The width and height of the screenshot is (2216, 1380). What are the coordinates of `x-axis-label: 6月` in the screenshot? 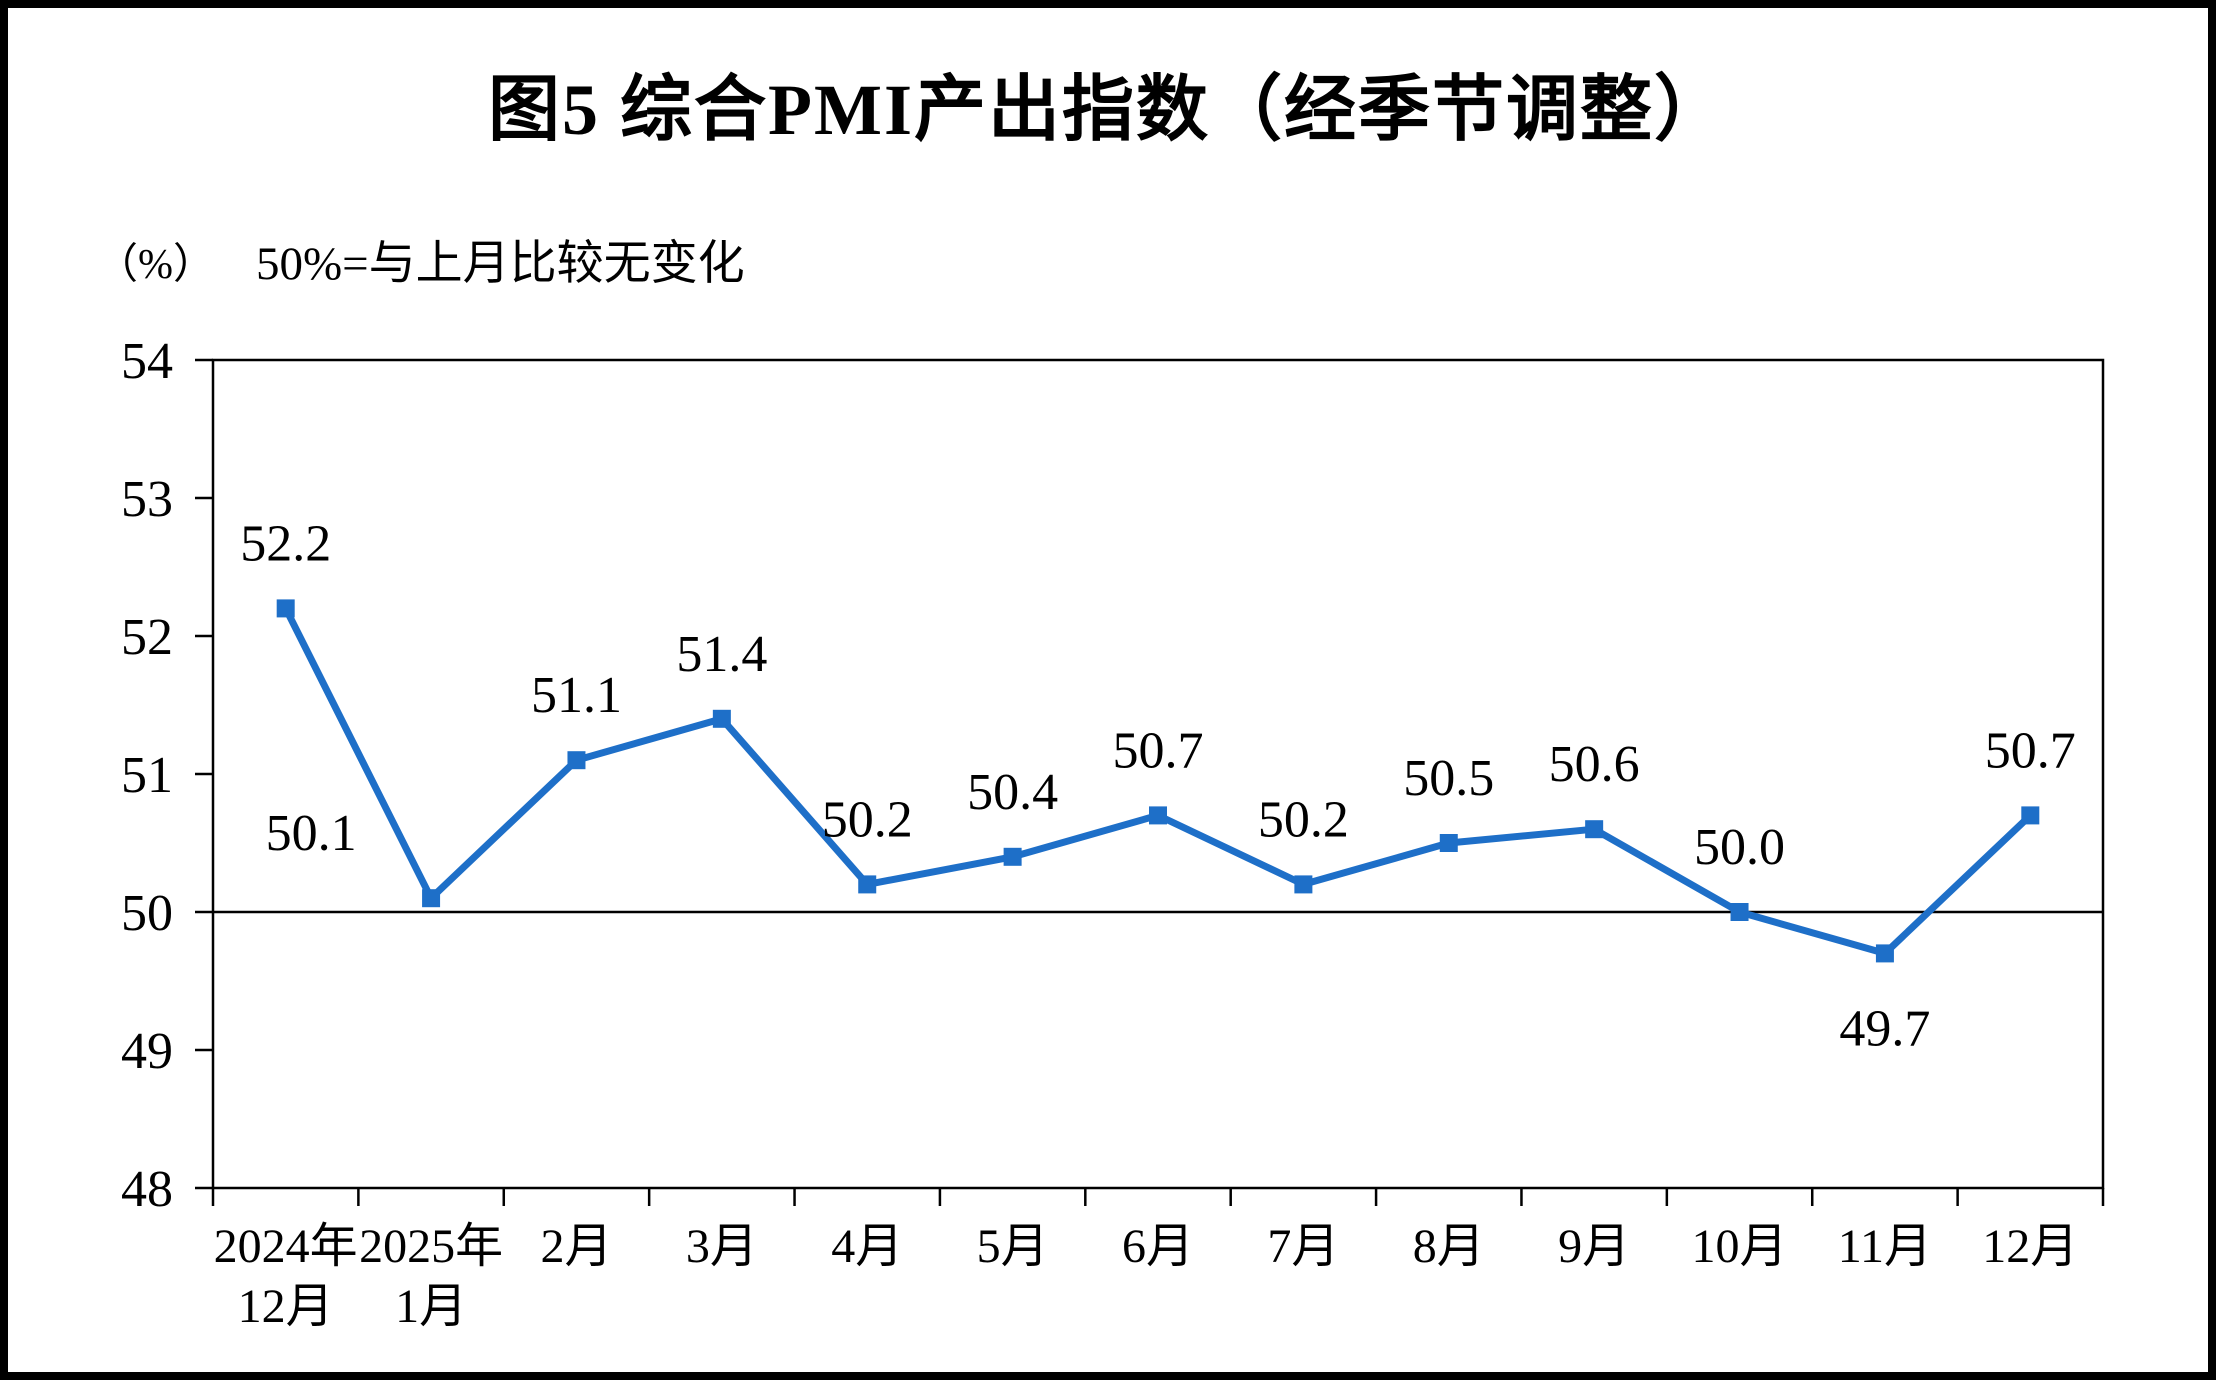 It's located at (1158, 1246).